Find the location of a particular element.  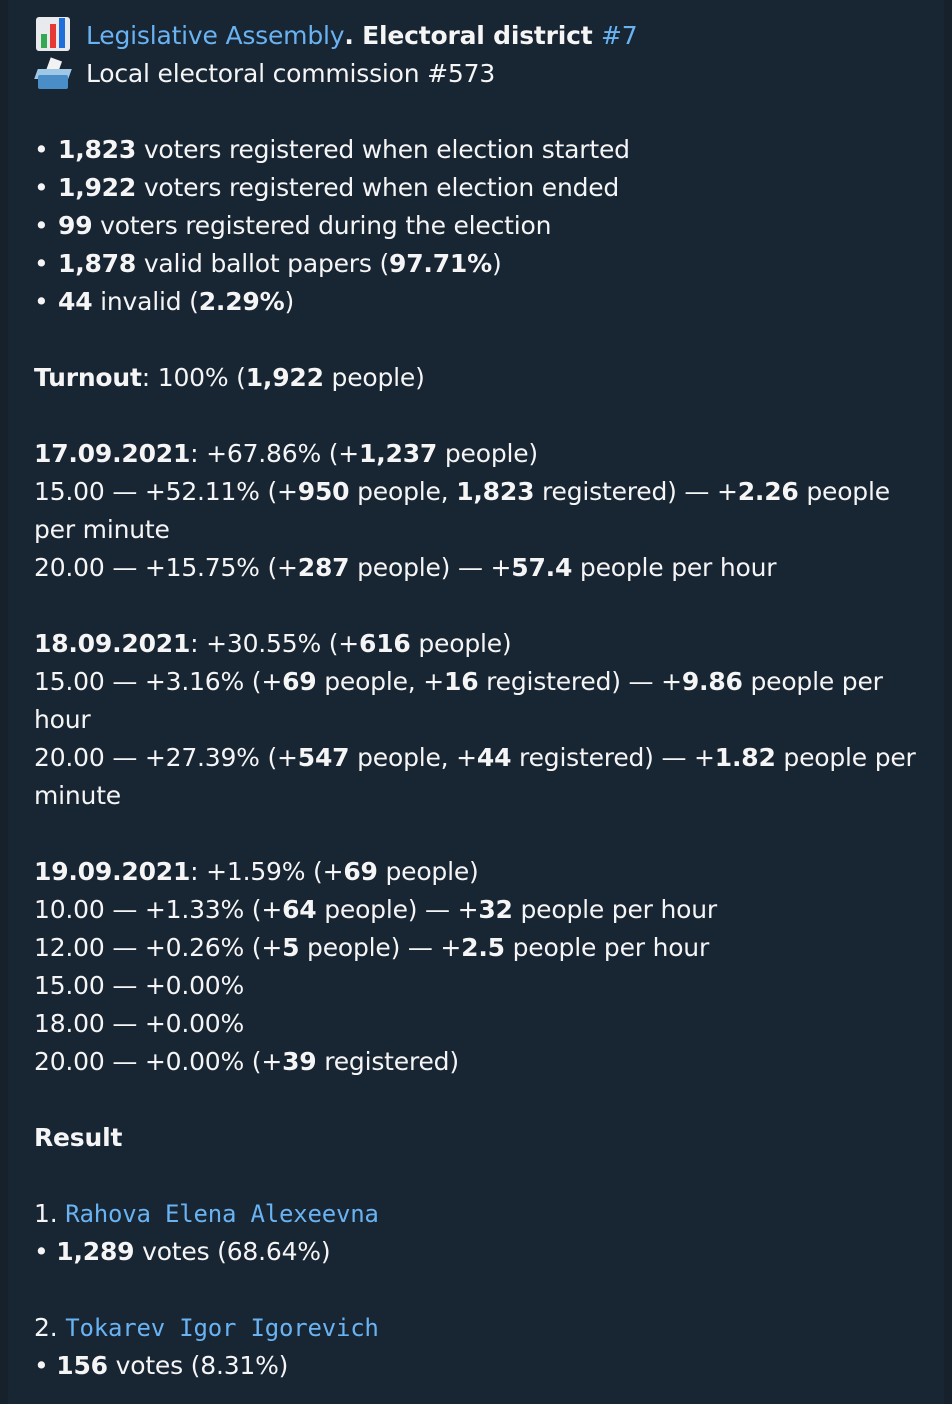

turnout-label: Turnout is located at coordinates (88, 377).